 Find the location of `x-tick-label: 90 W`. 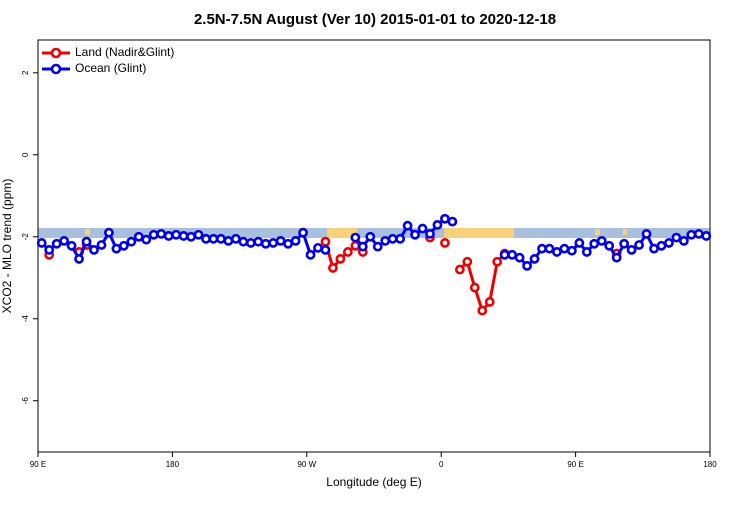

x-tick-label: 90 W is located at coordinates (306, 464).